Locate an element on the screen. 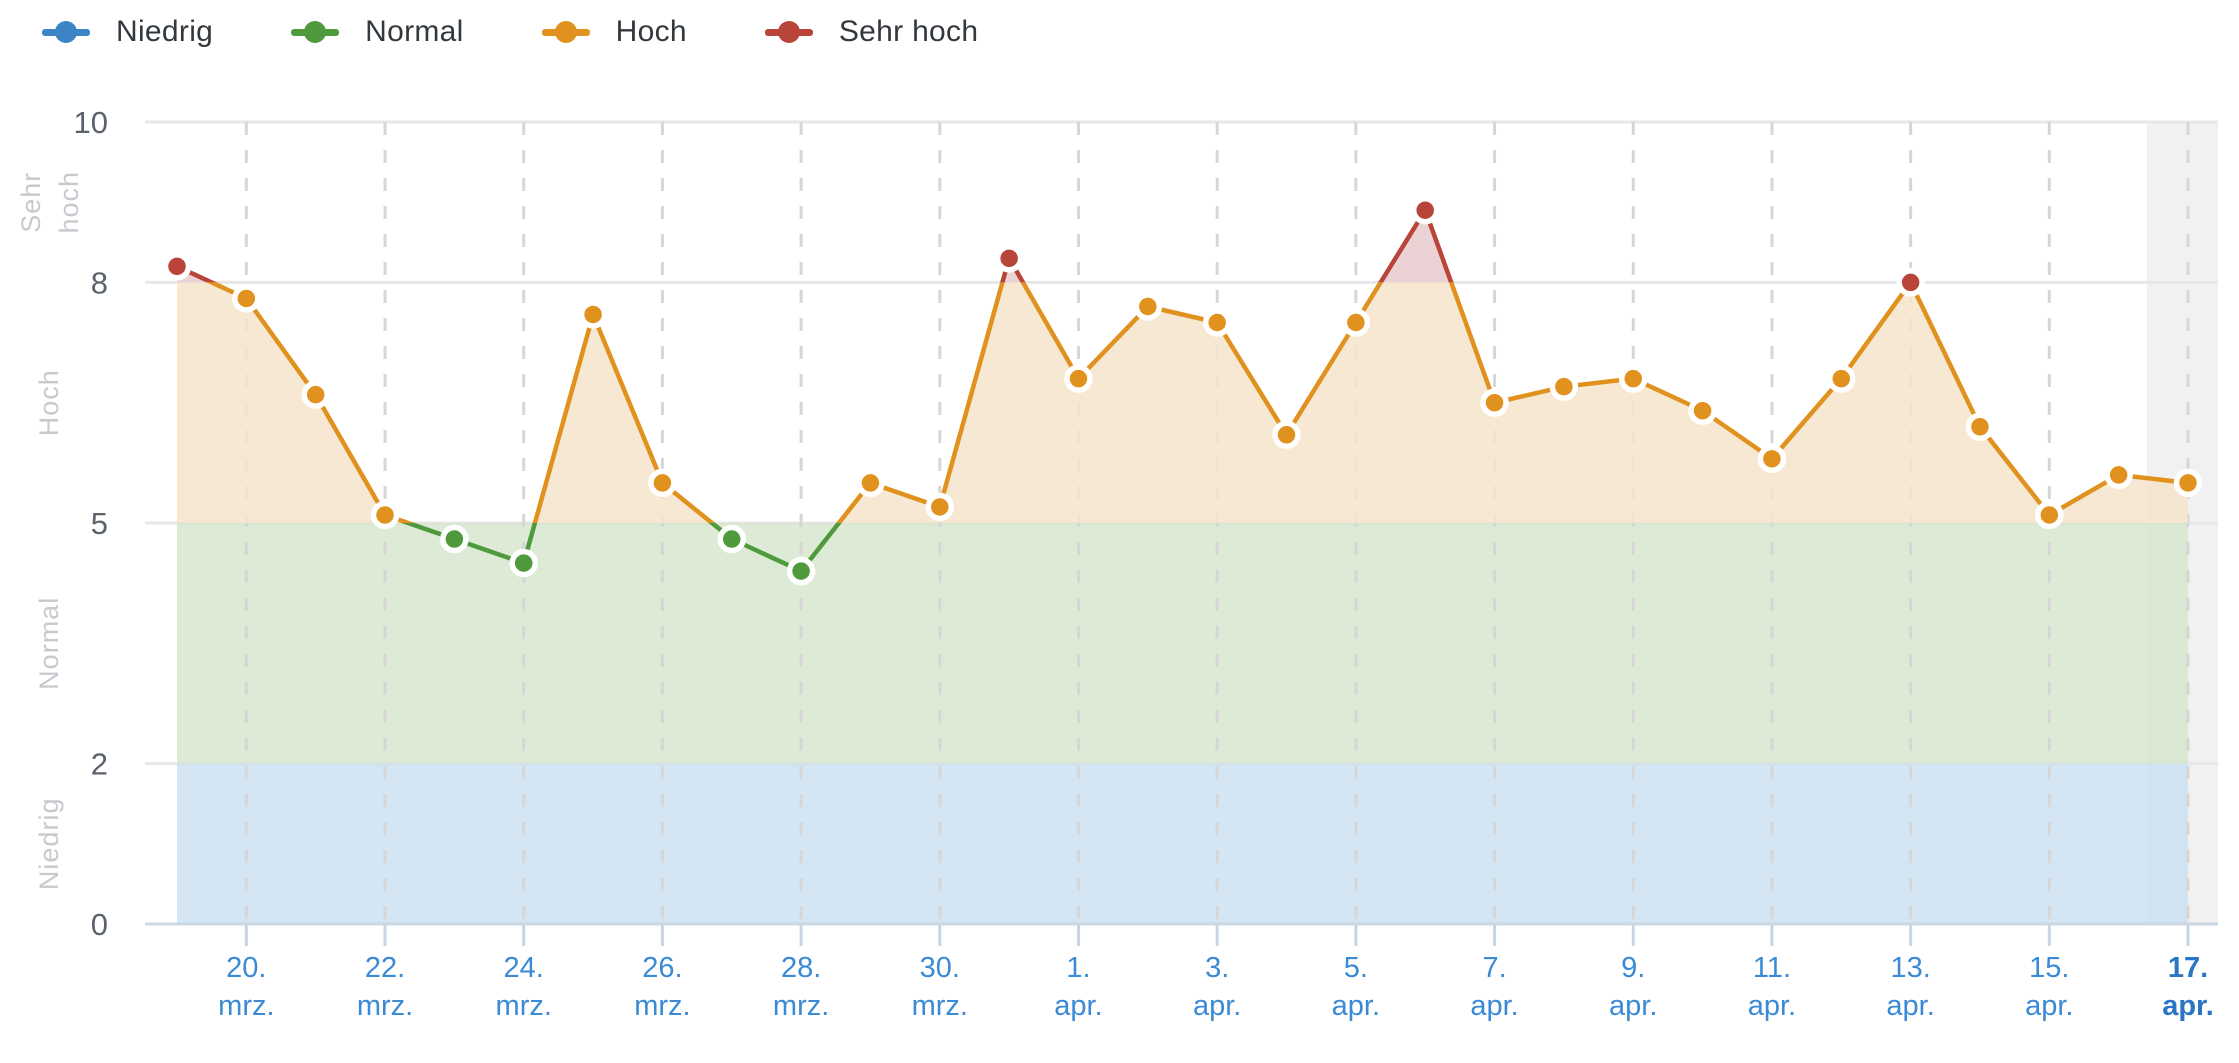 The image size is (2239, 1063). y-axis-label: 0 is located at coordinates (99, 924).